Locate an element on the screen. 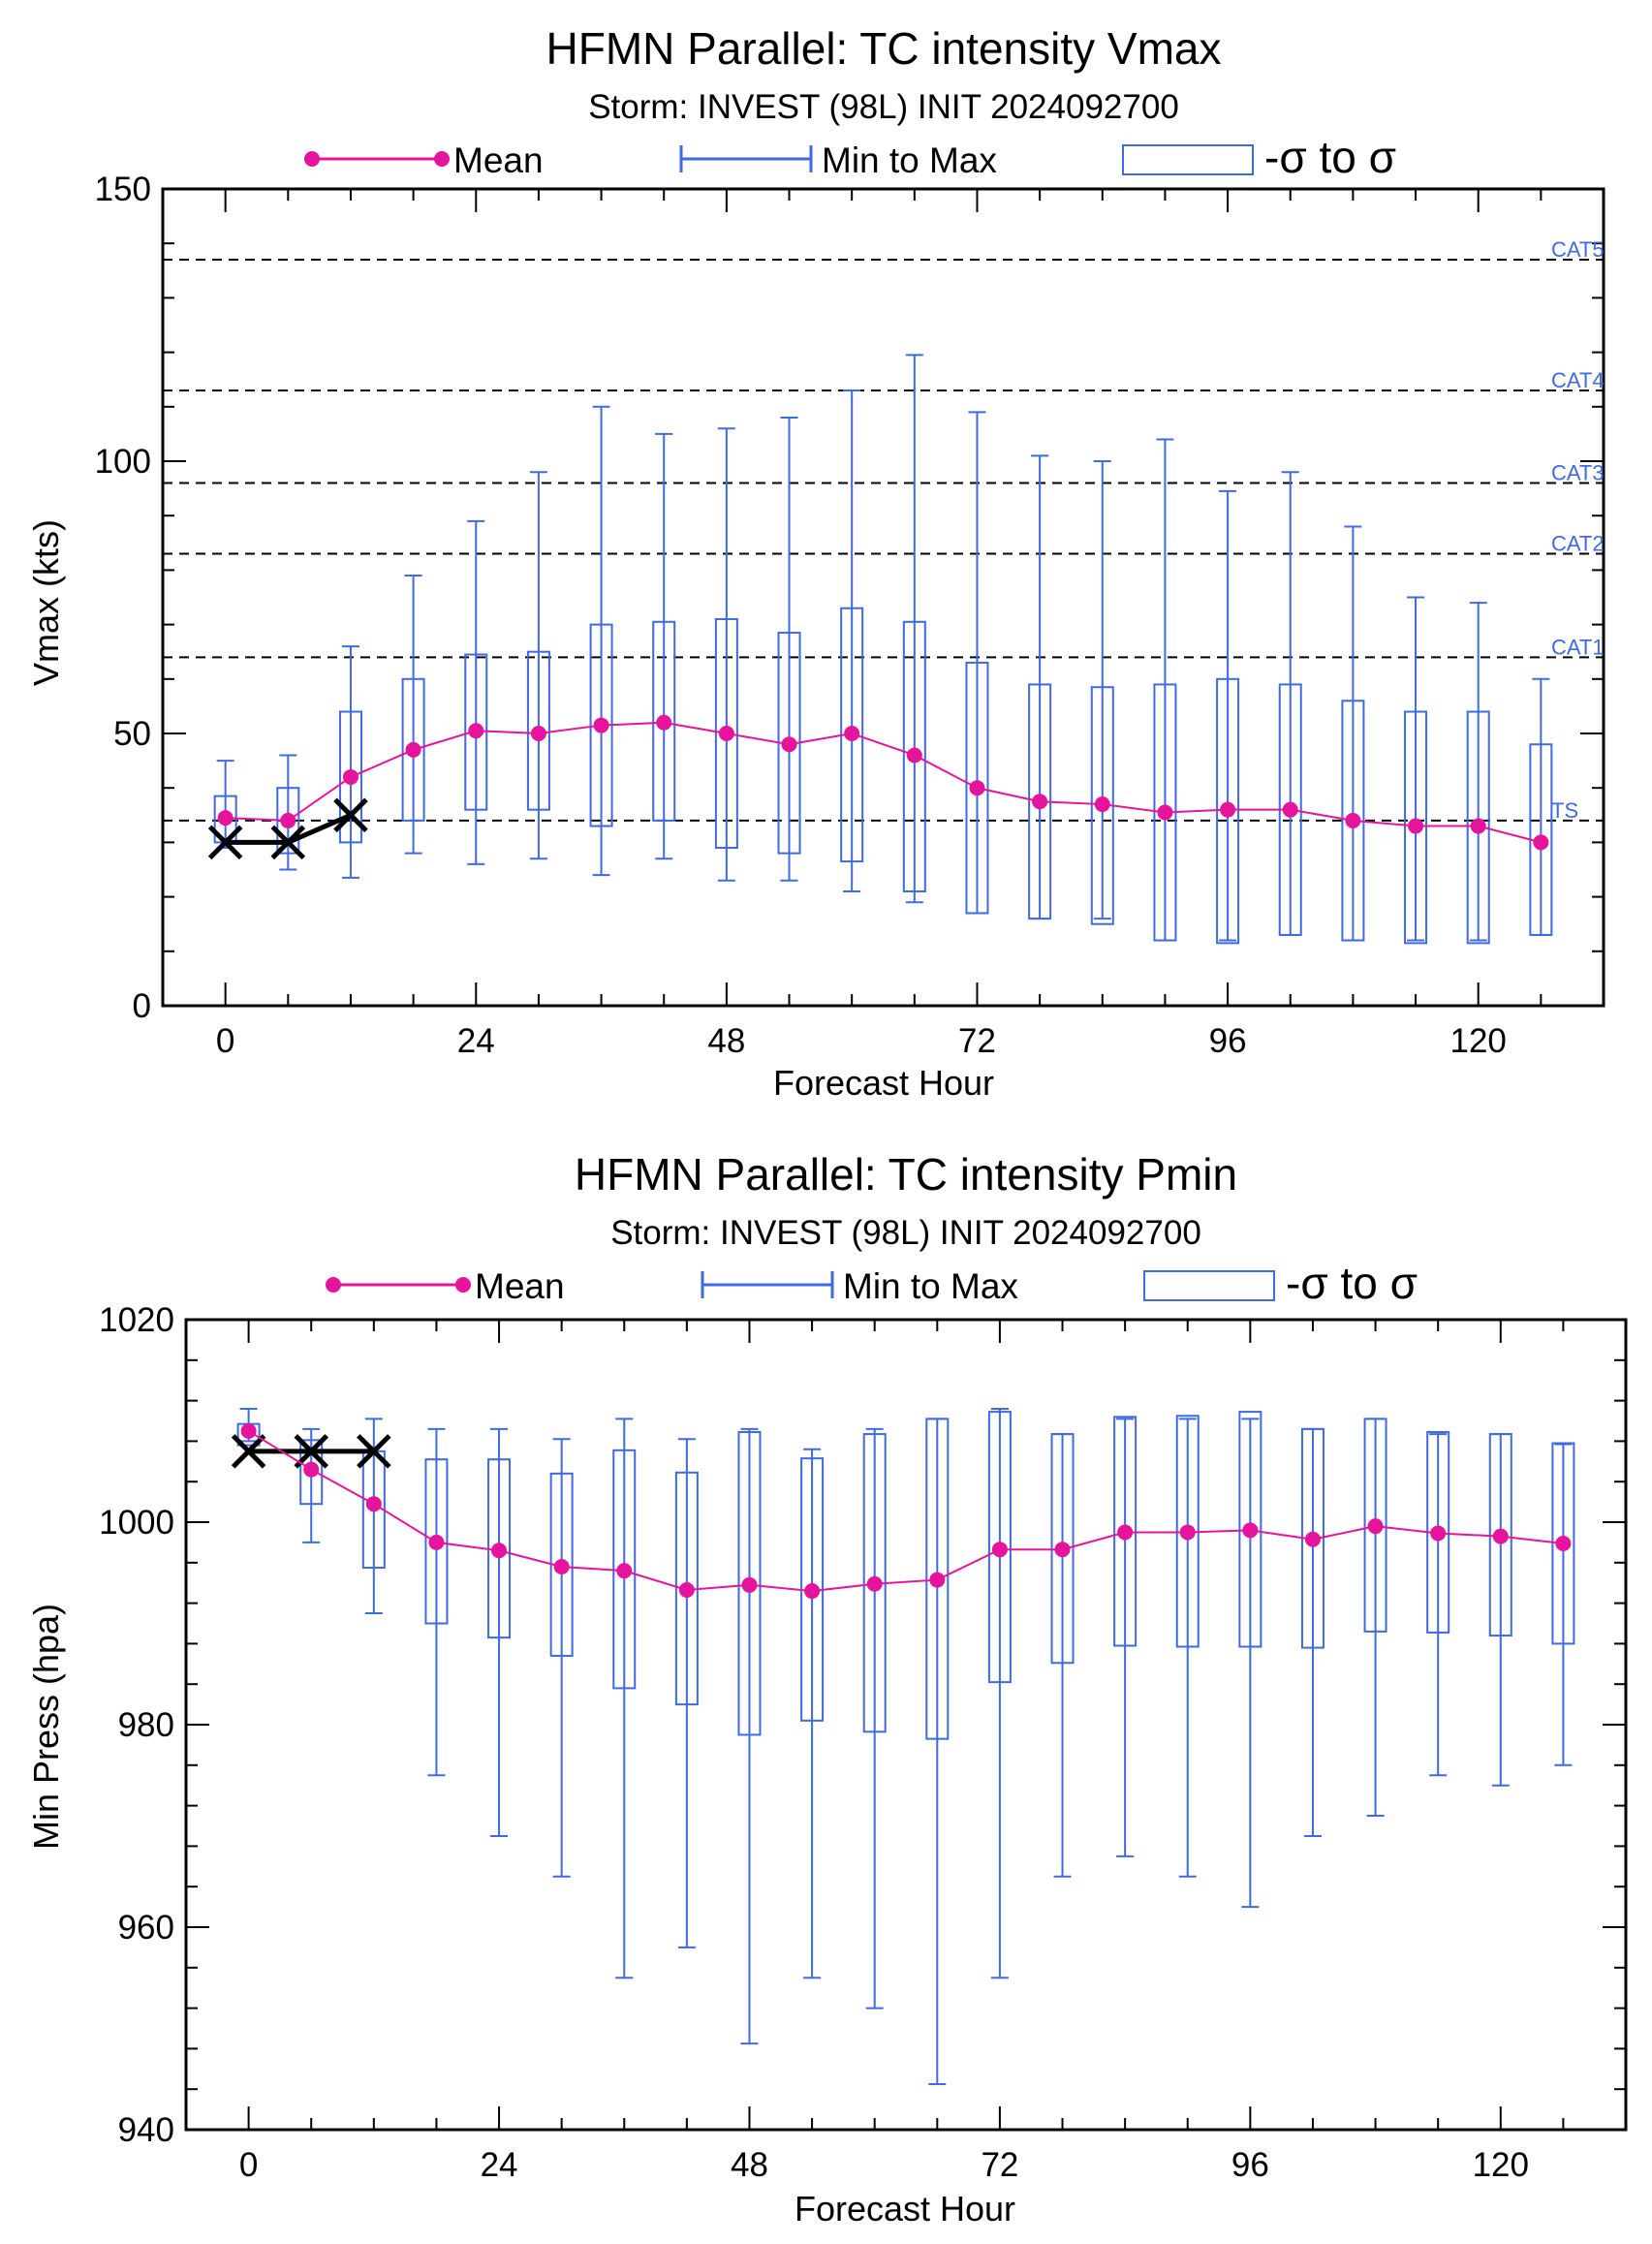 The image size is (1652, 2244). threshold-label: CAT4 is located at coordinates (1578, 380).